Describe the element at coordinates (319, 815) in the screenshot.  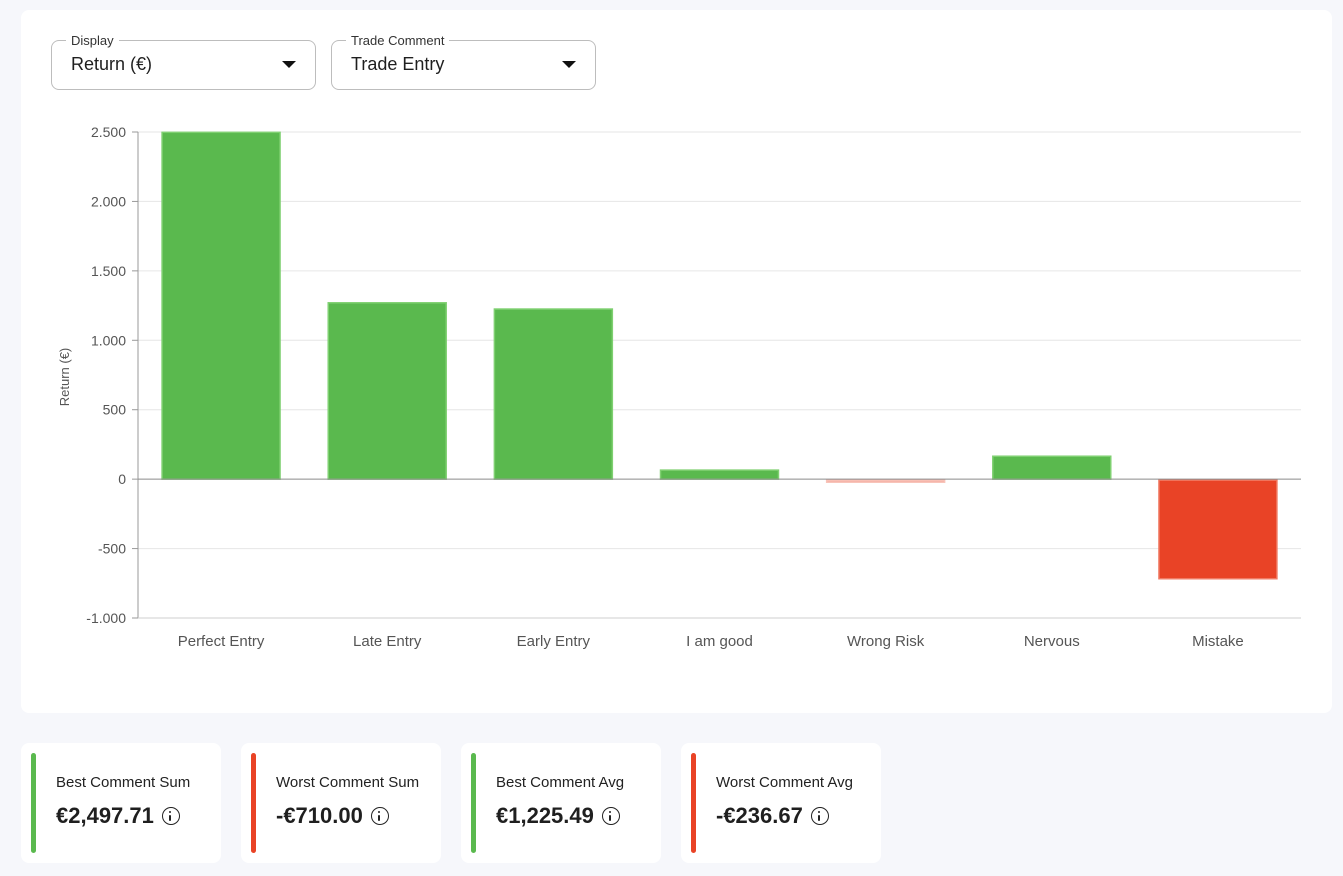
I see `stat-value: -€710.00` at that location.